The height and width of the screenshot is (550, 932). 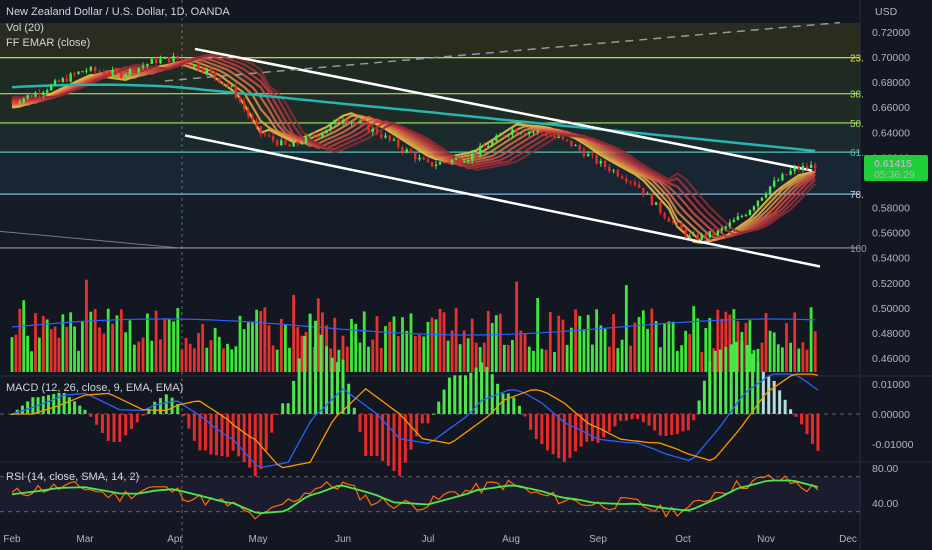 What do you see at coordinates (95, 388) in the screenshot?
I see `macd-title: MACD (12, 26, close, 9, EMA, EMA)` at bounding box center [95, 388].